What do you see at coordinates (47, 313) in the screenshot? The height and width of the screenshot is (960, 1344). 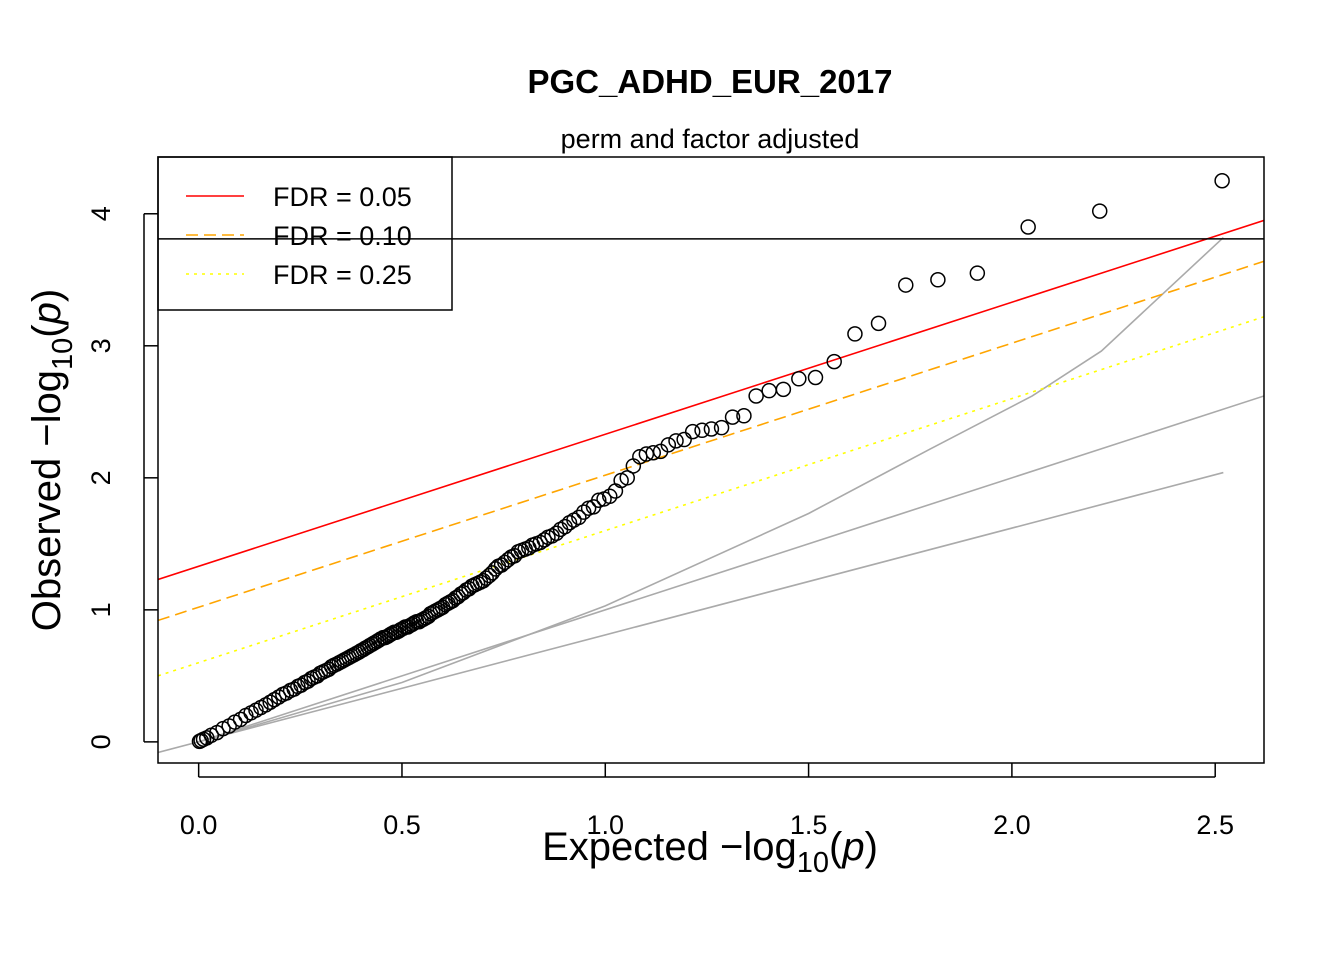 I see `y-axis-label-italic: p` at bounding box center [47, 313].